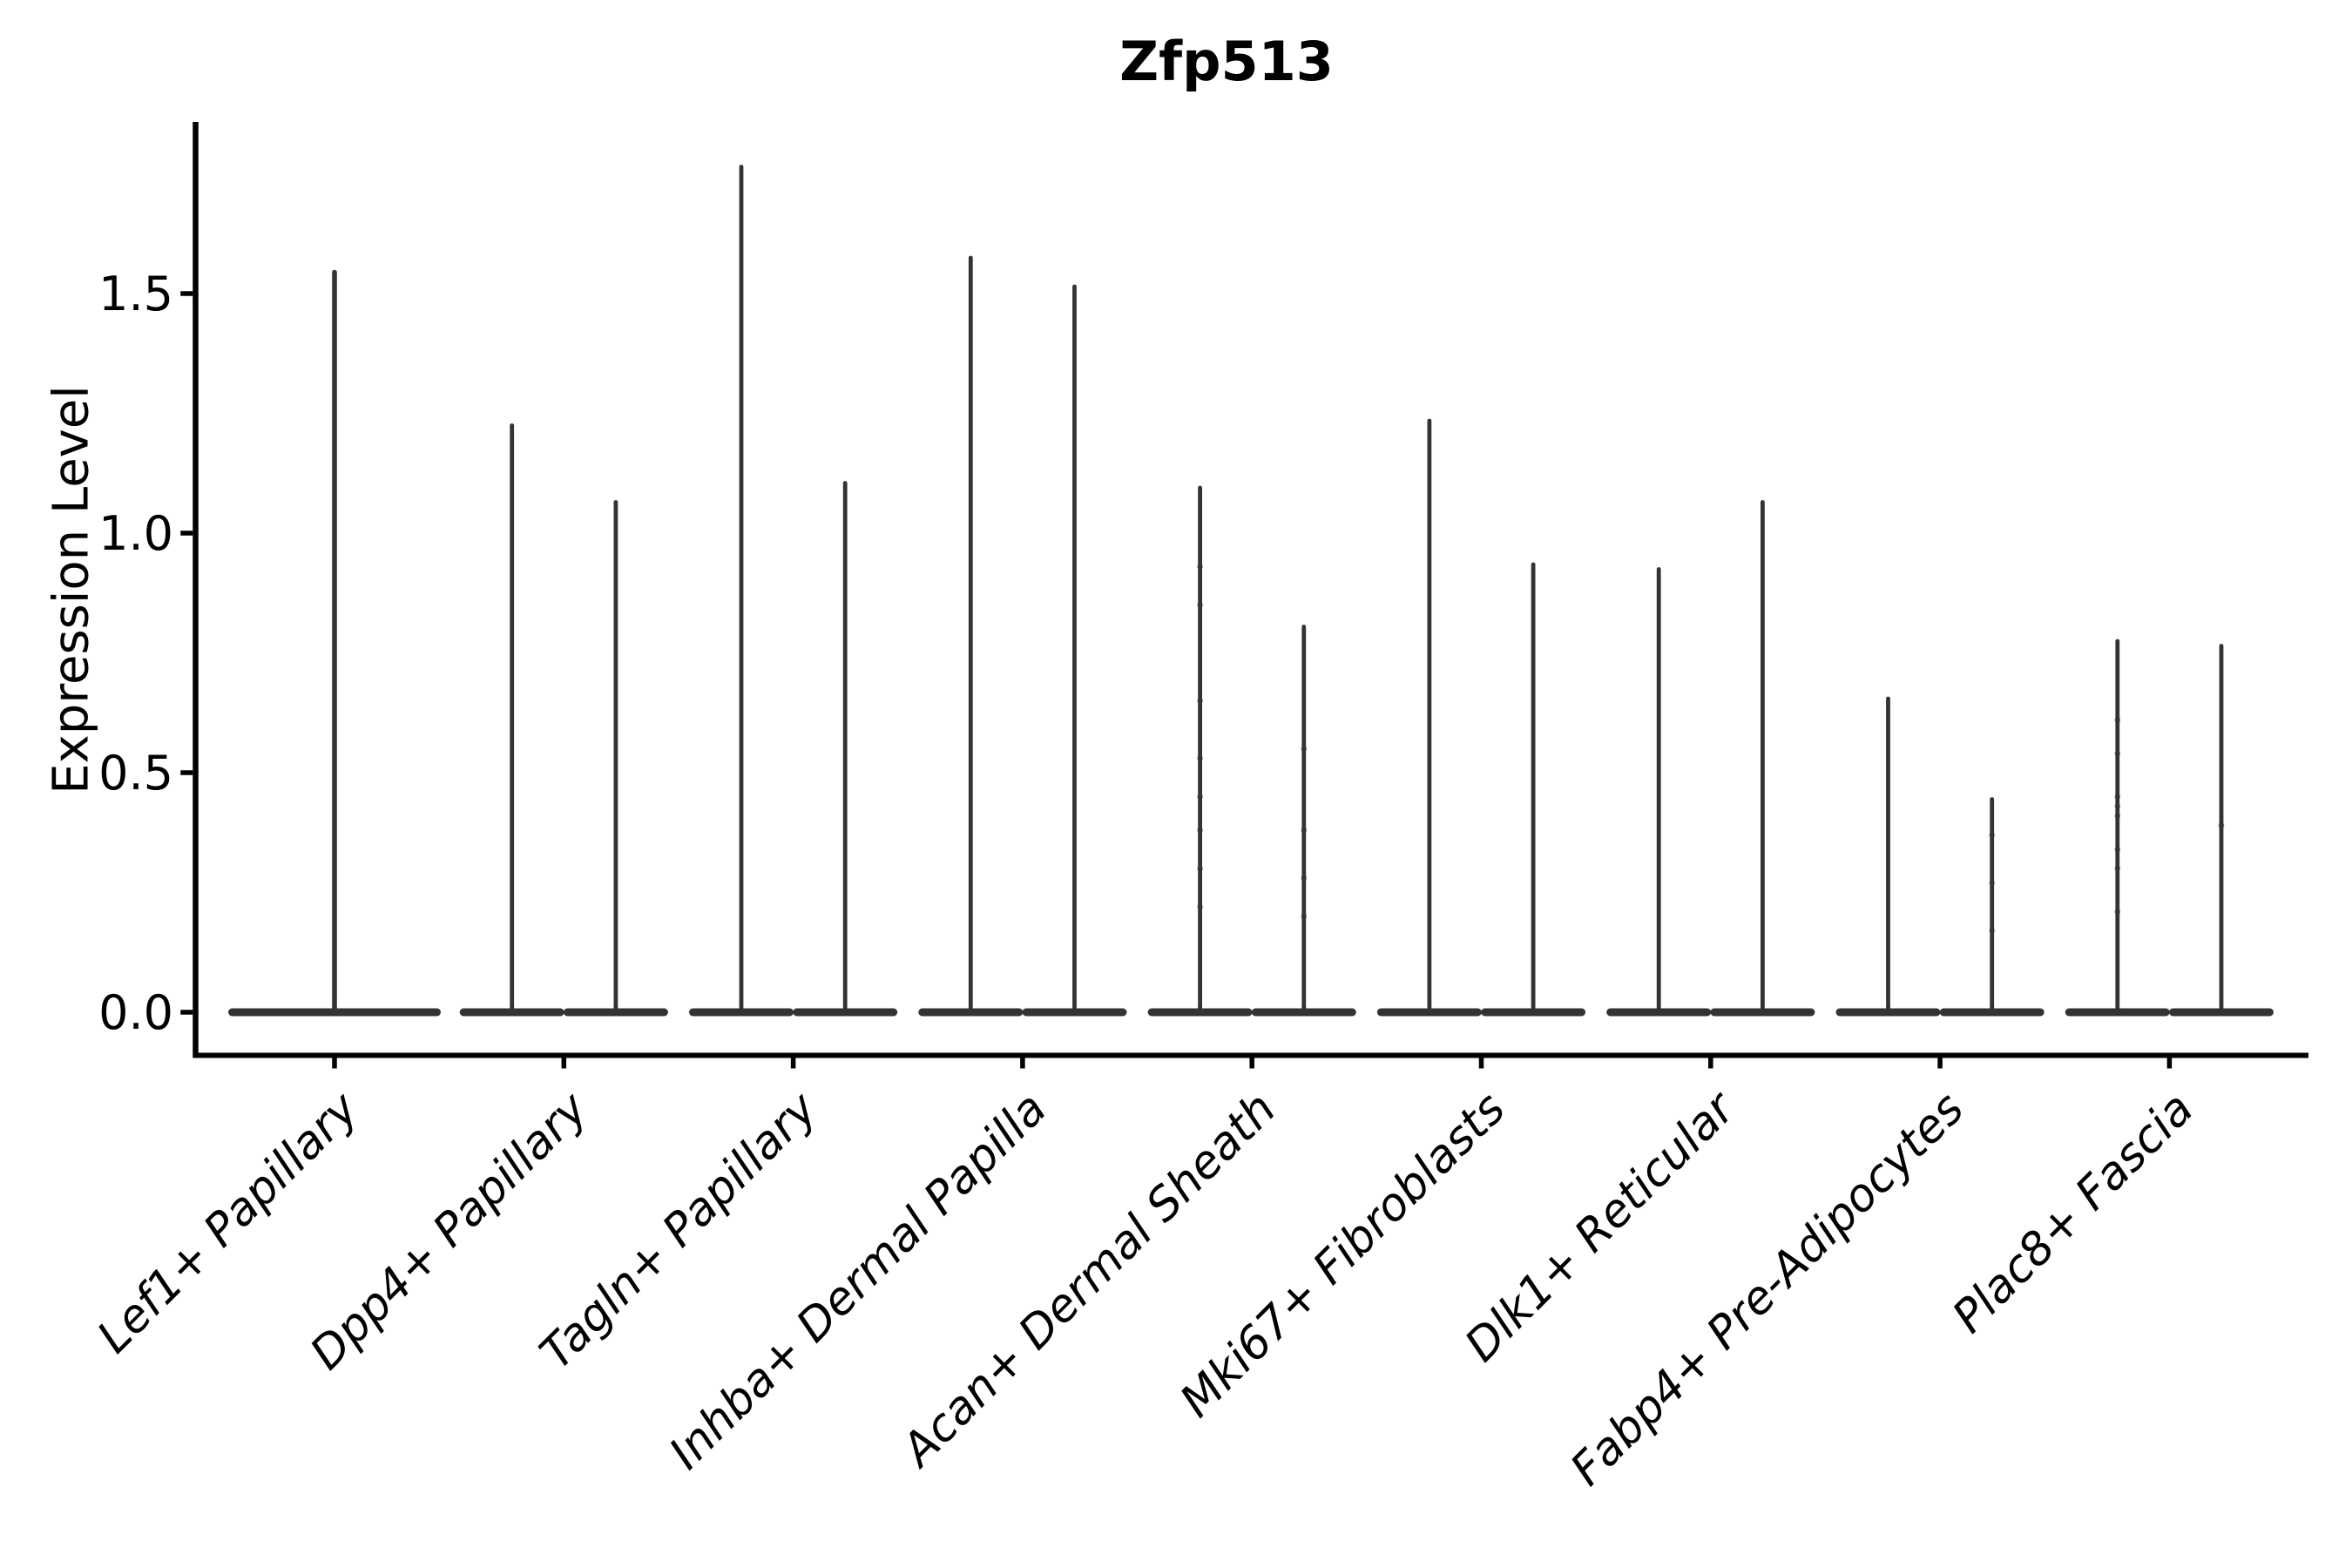 This screenshot has width=2352, height=1568. Describe the element at coordinates (858, 1281) in the screenshot. I see `x-tick-label: Inhba+ Dermal Papilla` at that location.